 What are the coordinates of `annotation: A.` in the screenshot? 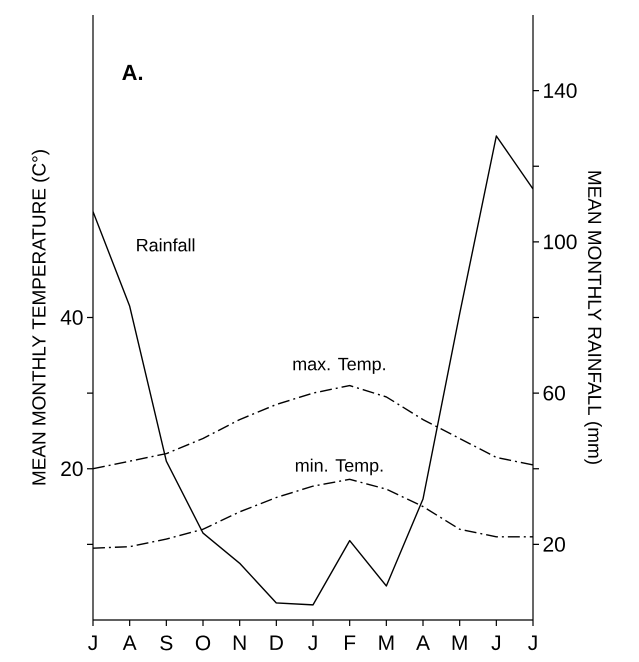 It's located at (132, 72).